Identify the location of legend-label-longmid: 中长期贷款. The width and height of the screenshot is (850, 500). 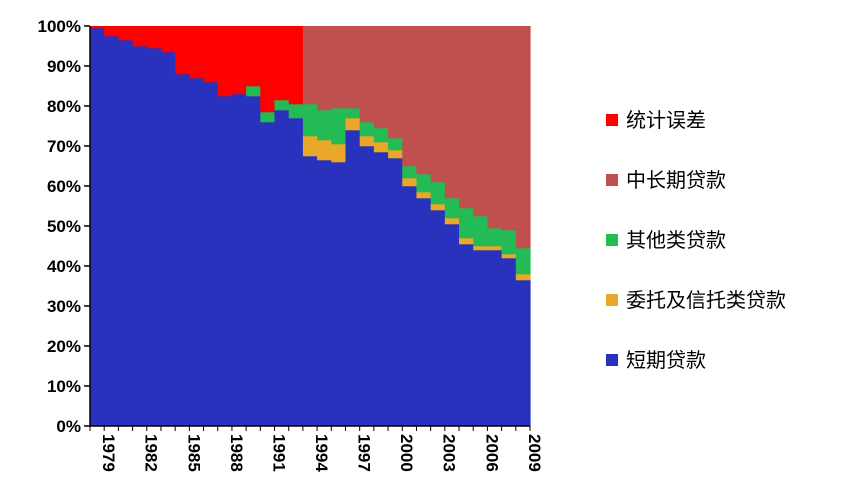
(676, 180).